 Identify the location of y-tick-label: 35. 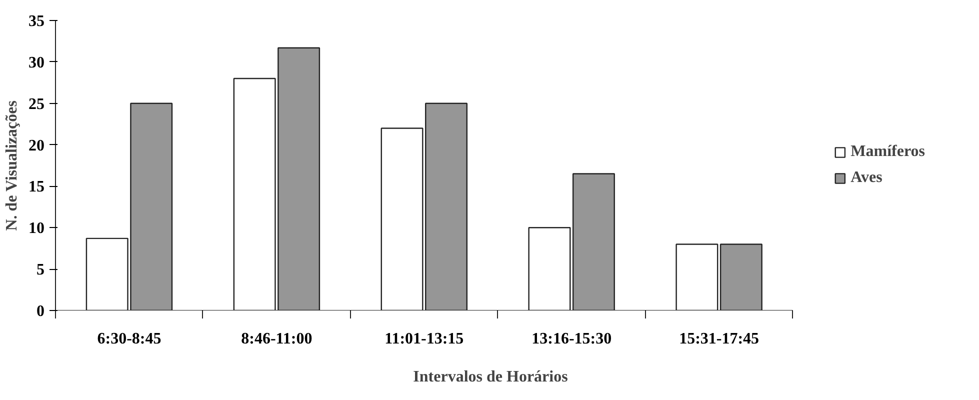
(36, 21).